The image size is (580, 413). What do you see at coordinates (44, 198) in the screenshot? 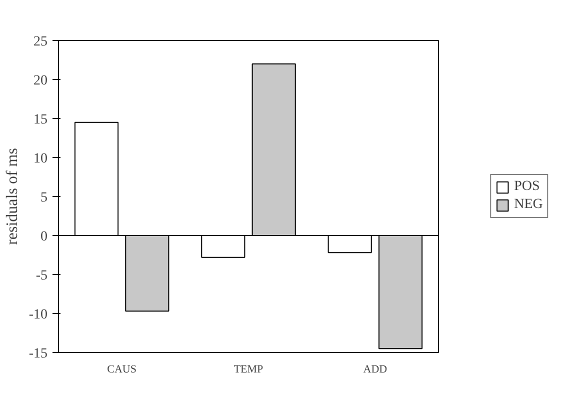
I see `y-tick-label: 5` at bounding box center [44, 198].